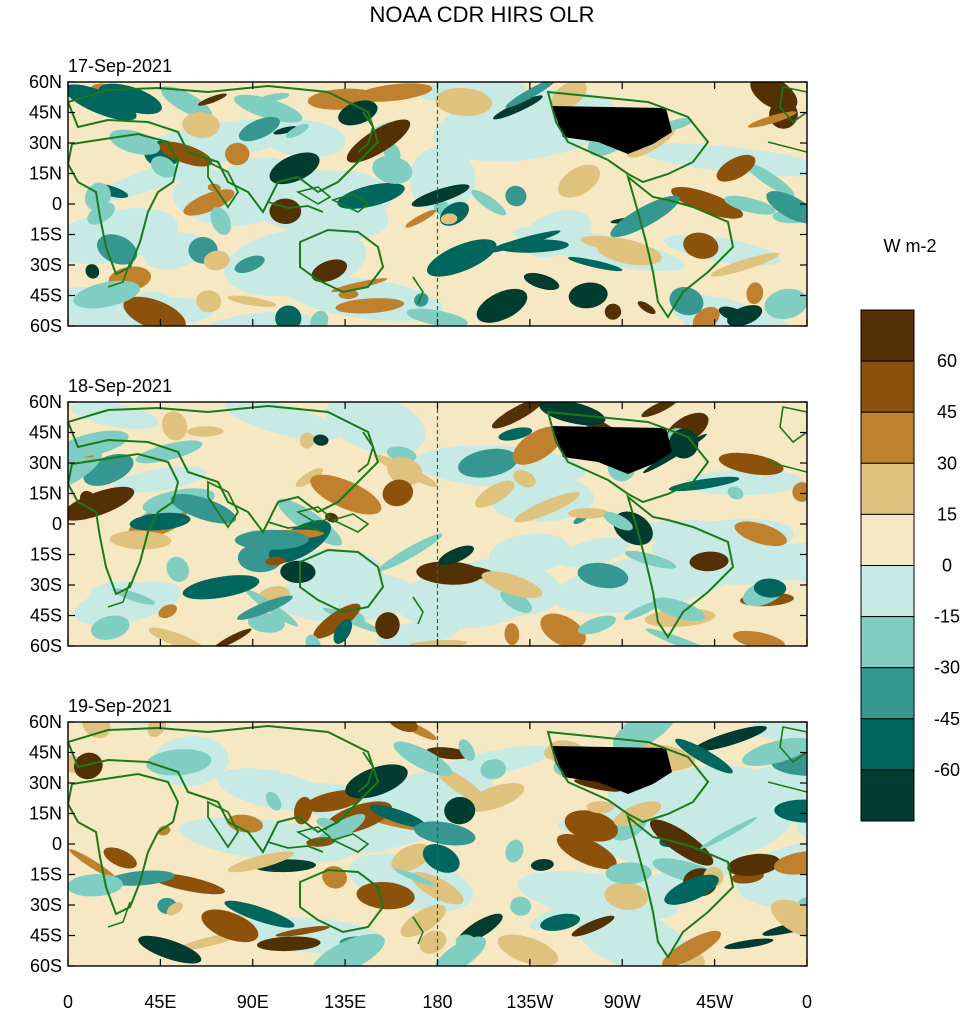  Describe the element at coordinates (482, 14) in the screenshot. I see `figure-title: NOAA CDR HIRS OLR` at that location.